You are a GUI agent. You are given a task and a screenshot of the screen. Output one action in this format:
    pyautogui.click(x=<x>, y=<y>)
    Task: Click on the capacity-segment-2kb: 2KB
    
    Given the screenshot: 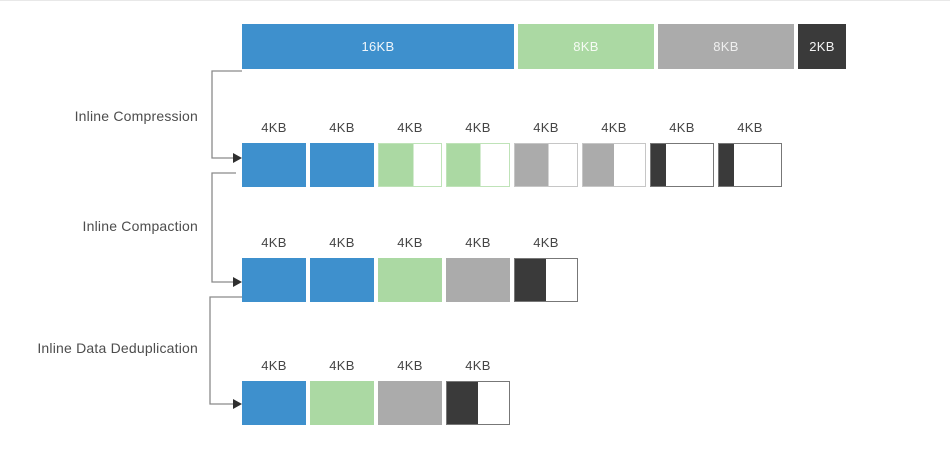 What is the action you would take?
    pyautogui.click(x=822, y=46)
    